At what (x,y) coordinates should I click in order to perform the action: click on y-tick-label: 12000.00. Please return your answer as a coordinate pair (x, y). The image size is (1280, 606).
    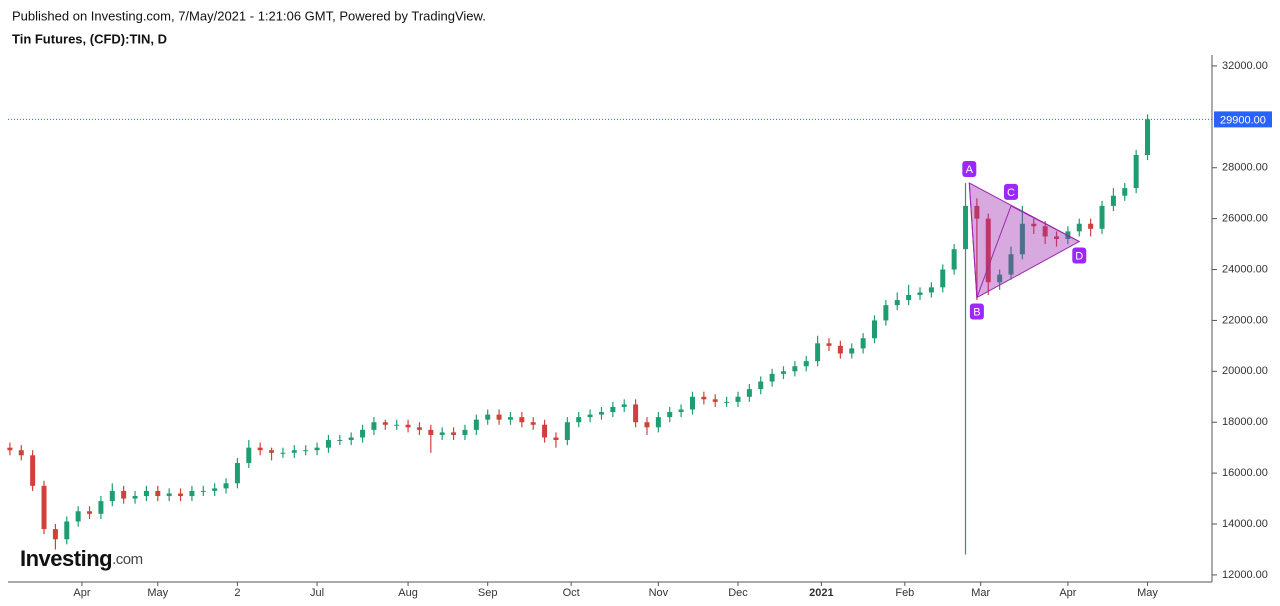
    Looking at the image, I should click on (1245, 575).